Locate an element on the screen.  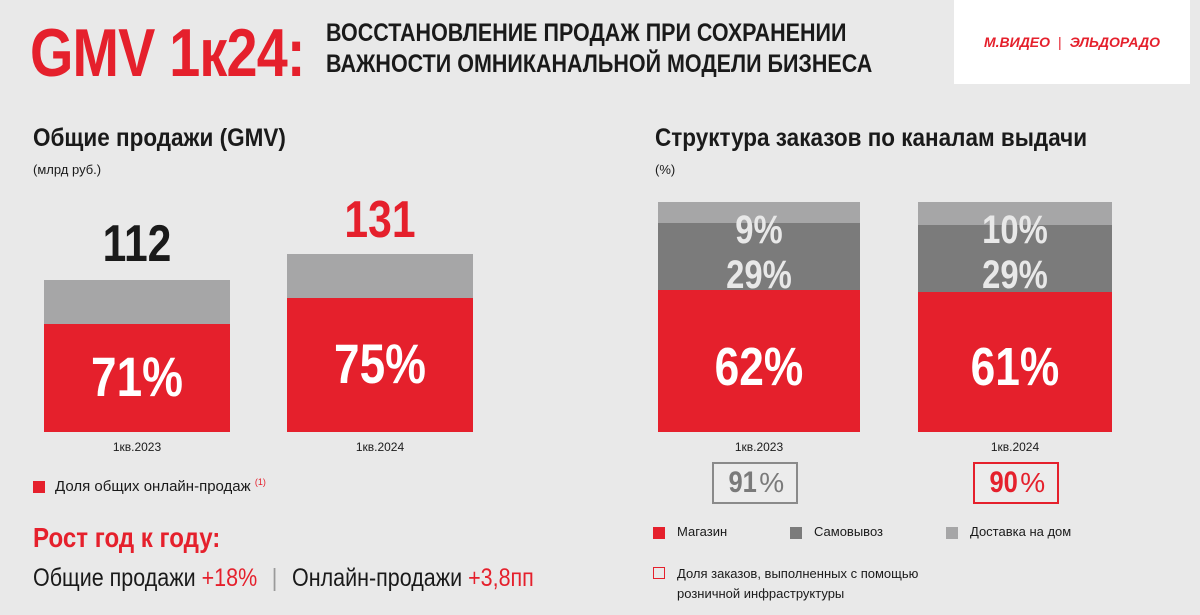
channel-pickup-2023 is located at coordinates (759, 256).